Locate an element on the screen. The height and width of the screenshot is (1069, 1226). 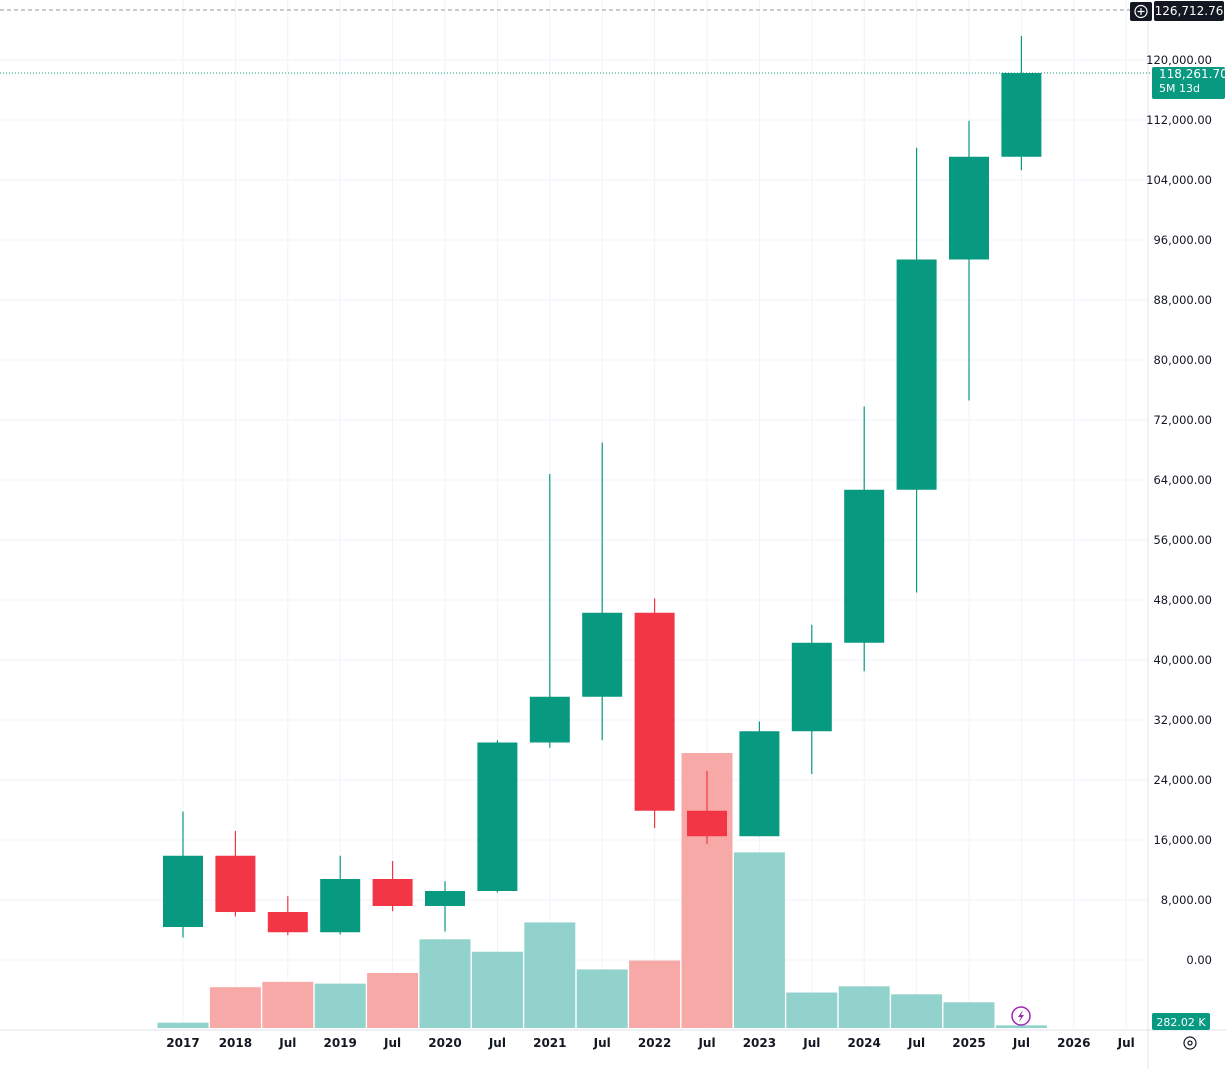
y-tick-label: 80,000.00 is located at coordinates (1182, 360).